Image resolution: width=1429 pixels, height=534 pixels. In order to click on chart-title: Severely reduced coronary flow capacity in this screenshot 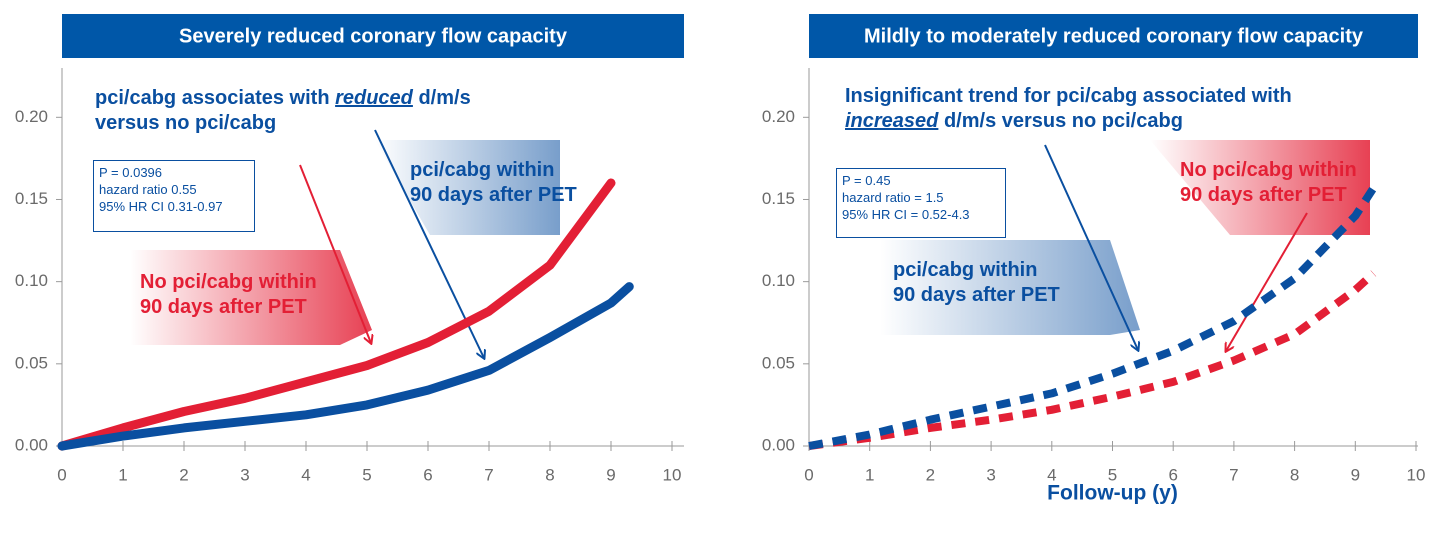, I will do `click(373, 36)`.